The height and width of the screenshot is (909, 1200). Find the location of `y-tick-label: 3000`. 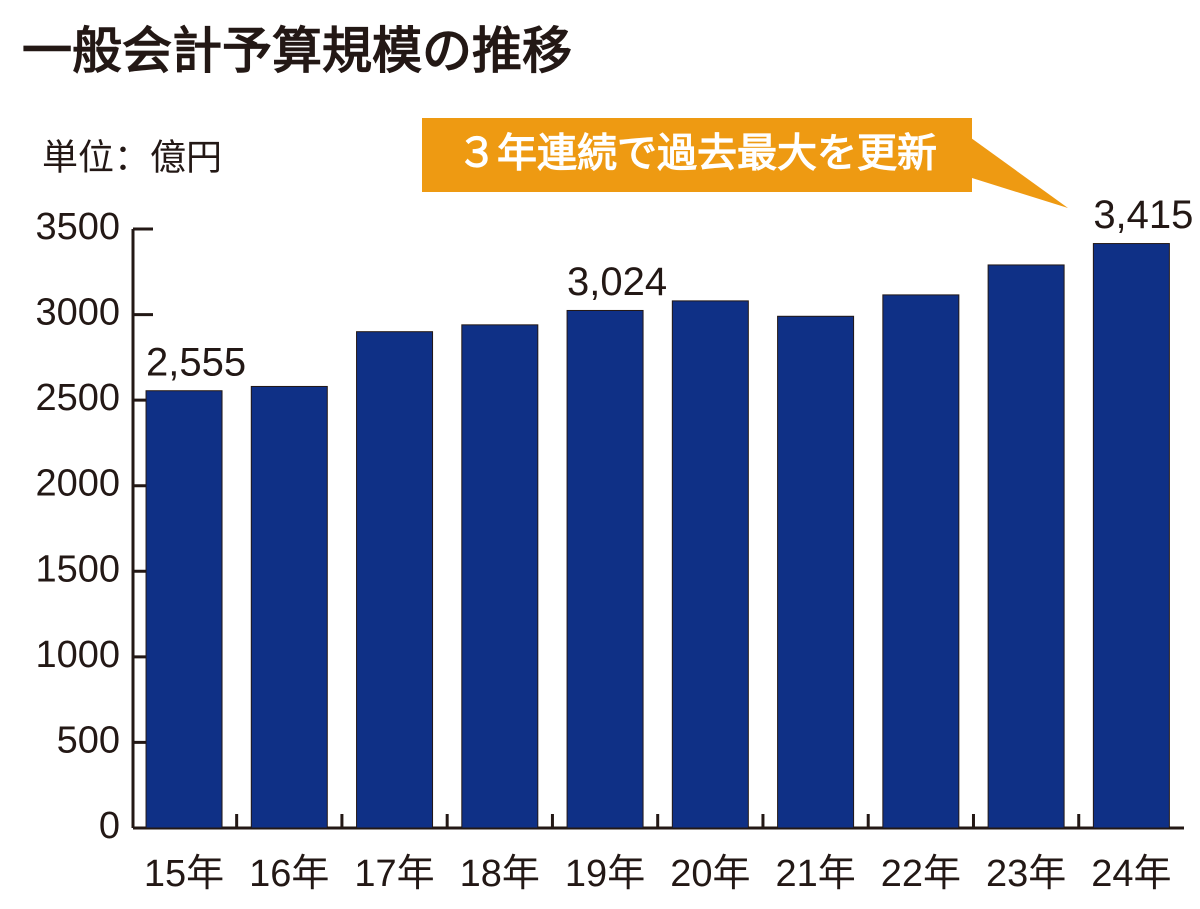

y-tick-label: 3000 is located at coordinates (77, 313).